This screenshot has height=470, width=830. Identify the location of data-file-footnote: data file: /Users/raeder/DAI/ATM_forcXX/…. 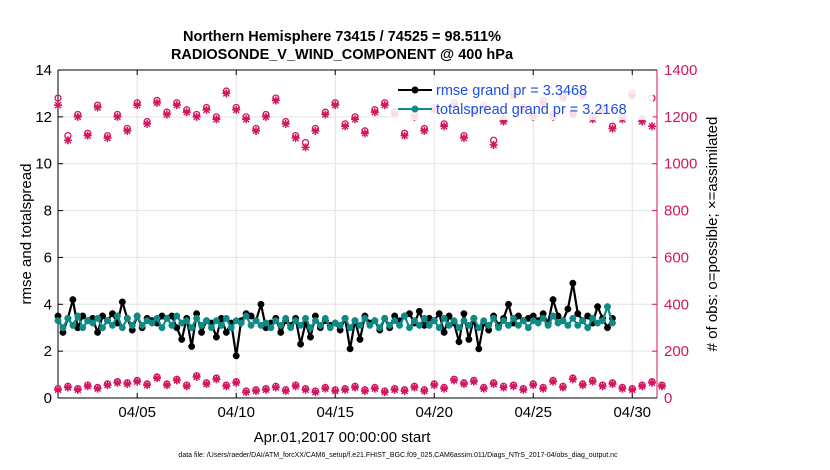
(398, 455).